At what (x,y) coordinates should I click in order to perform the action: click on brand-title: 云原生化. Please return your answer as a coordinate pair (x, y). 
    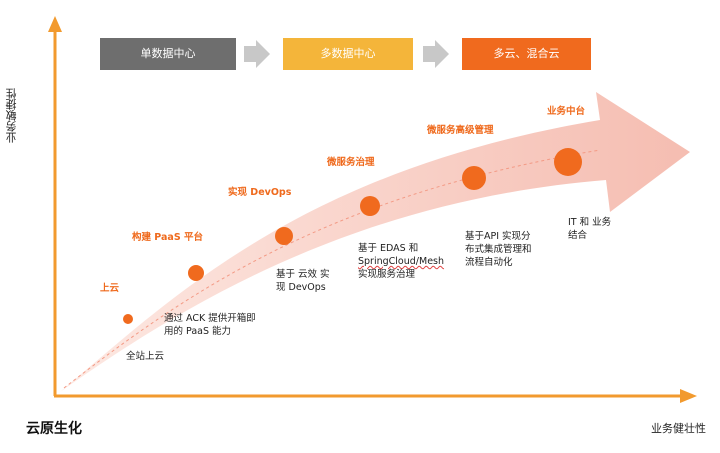
    Looking at the image, I should click on (54, 429).